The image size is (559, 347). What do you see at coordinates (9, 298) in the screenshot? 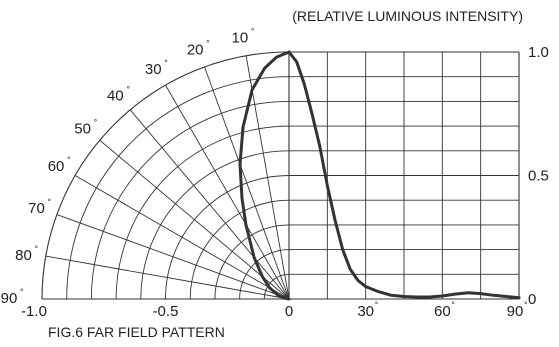
I see `polar-angle-label: 90` at bounding box center [9, 298].